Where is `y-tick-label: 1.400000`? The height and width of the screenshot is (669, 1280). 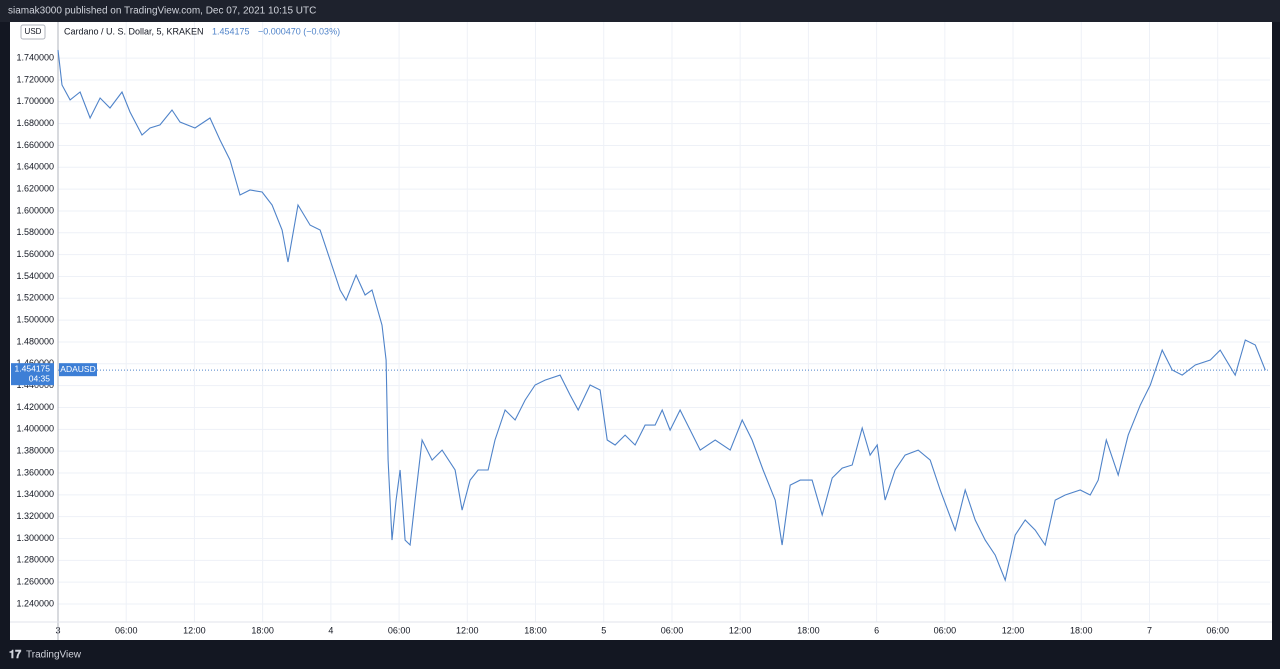
y-tick-label: 1.400000 is located at coordinates (35, 429).